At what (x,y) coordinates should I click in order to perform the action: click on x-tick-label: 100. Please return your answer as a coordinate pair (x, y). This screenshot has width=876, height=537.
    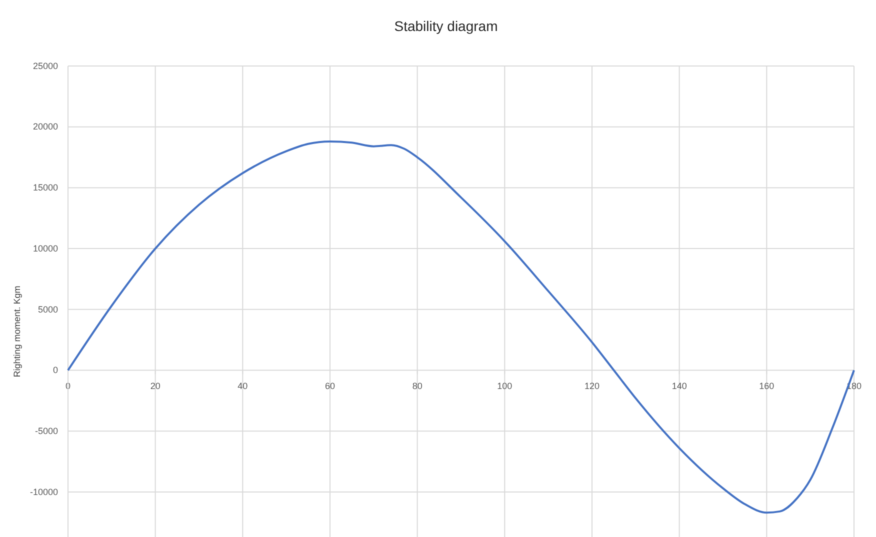
    Looking at the image, I should click on (504, 385).